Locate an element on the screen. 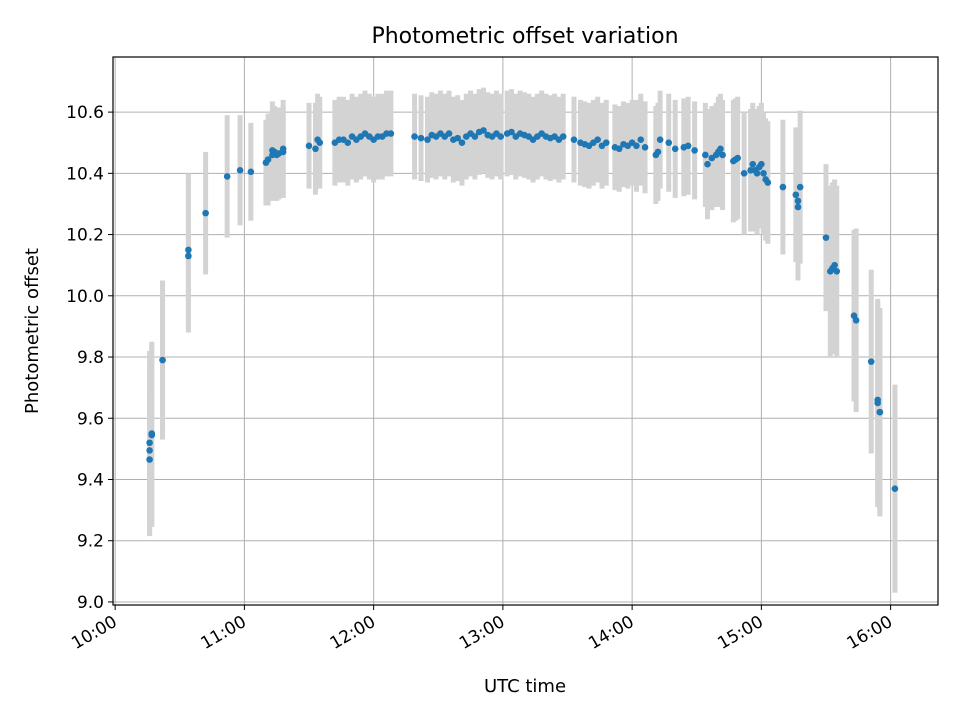 This screenshot has height=720, width=960. y-tick-label: 10.0 is located at coordinates (85, 297).